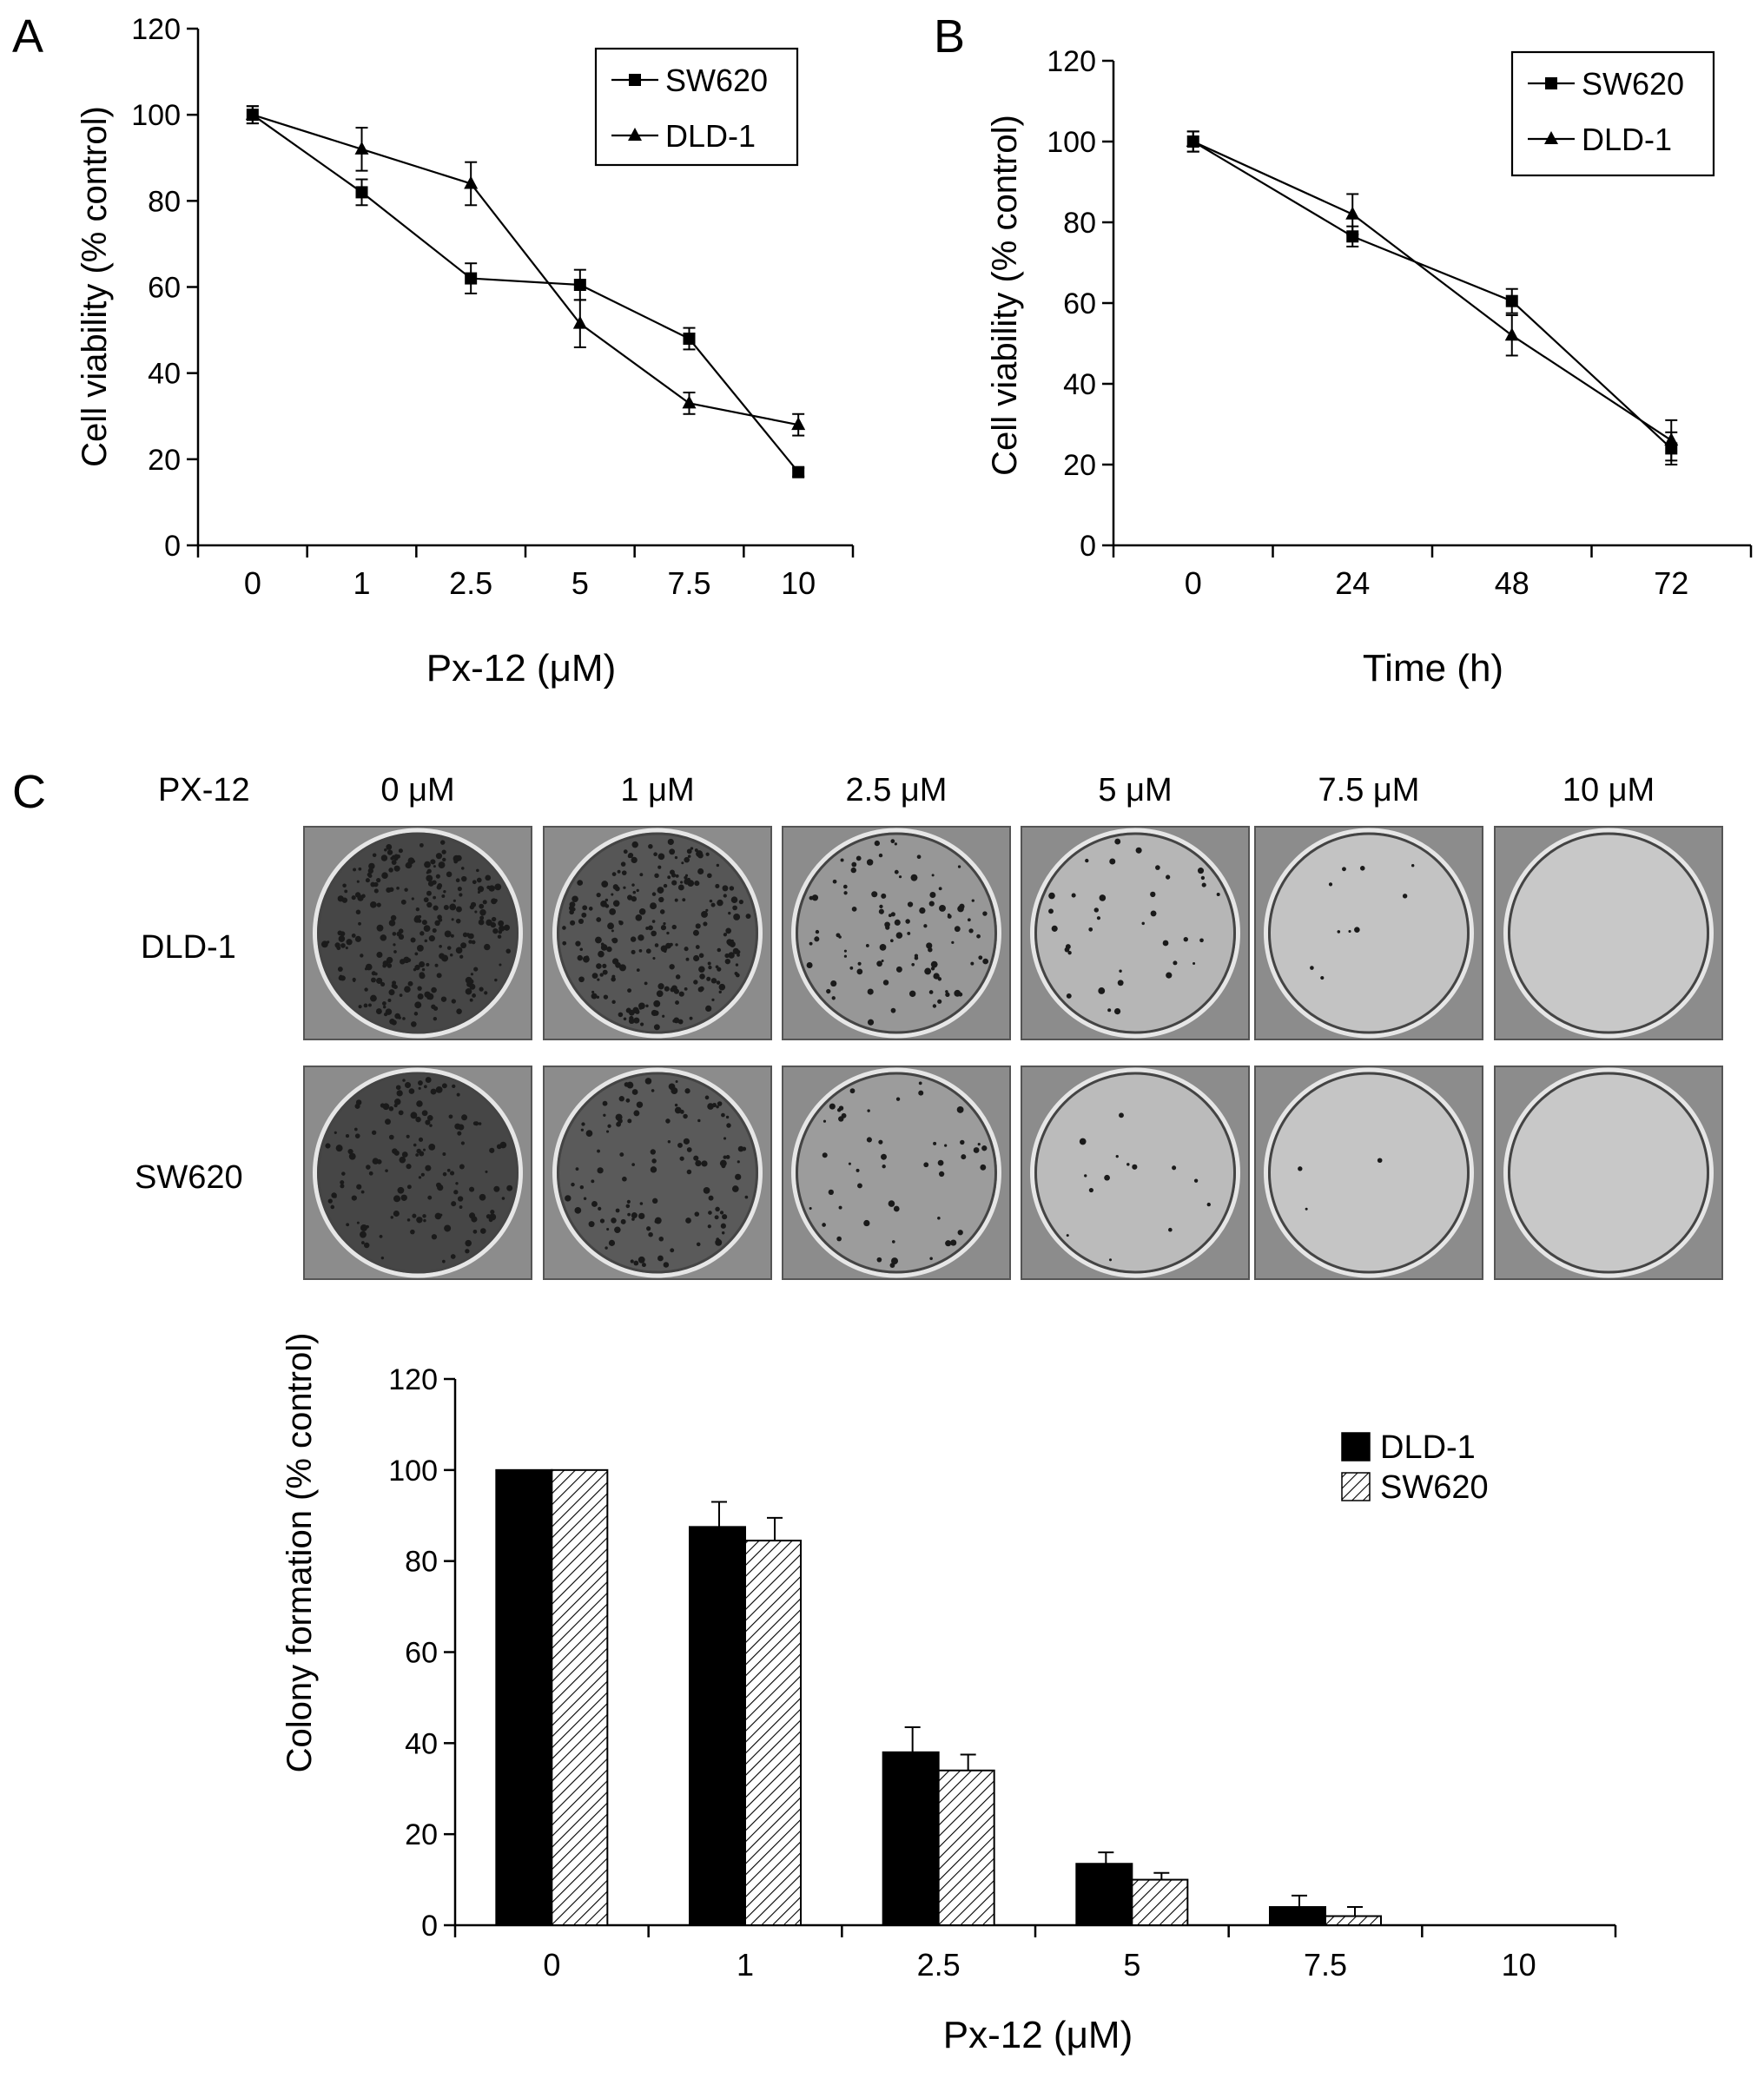 The width and height of the screenshot is (1764, 2085). I want to click on chart-c-y-tick-label: 40, so click(421, 1743).